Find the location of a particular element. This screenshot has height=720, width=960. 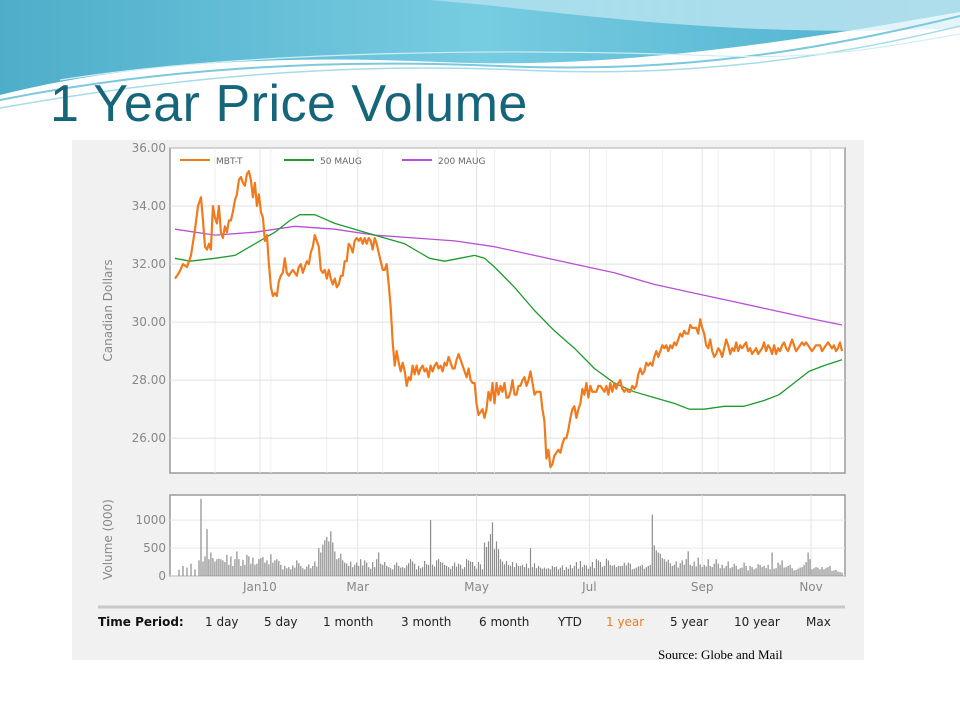

time-period-option-5-day: 5 day is located at coordinates (281, 622).